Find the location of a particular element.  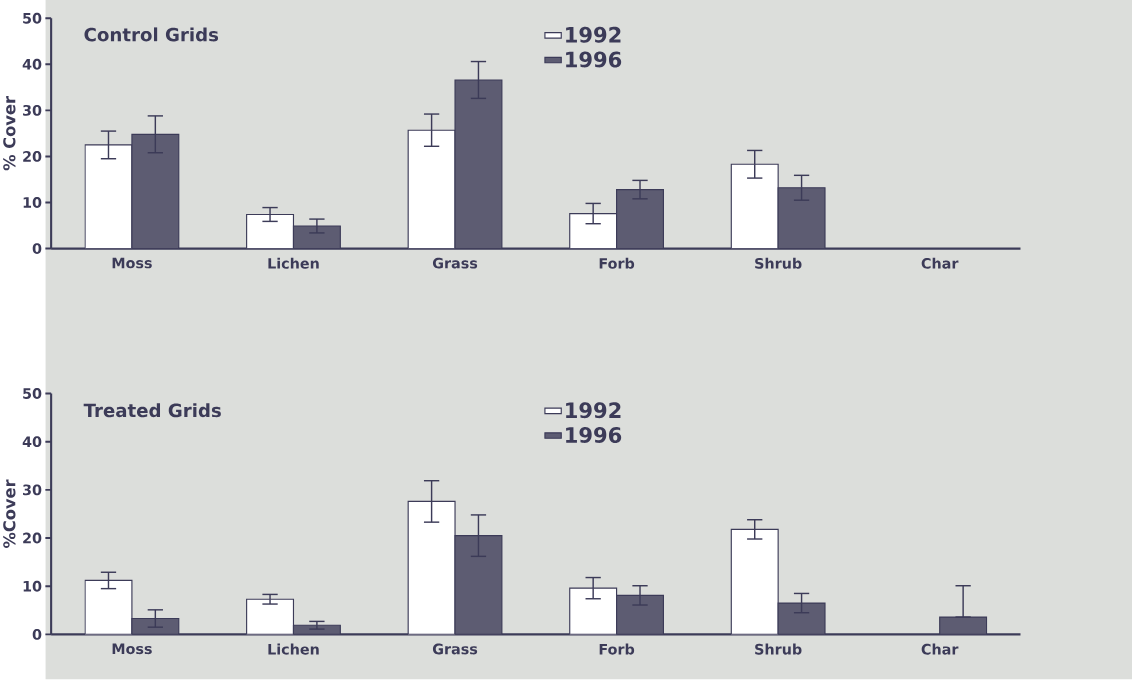

y-axis-title: % Cover is located at coordinates (9, 133).